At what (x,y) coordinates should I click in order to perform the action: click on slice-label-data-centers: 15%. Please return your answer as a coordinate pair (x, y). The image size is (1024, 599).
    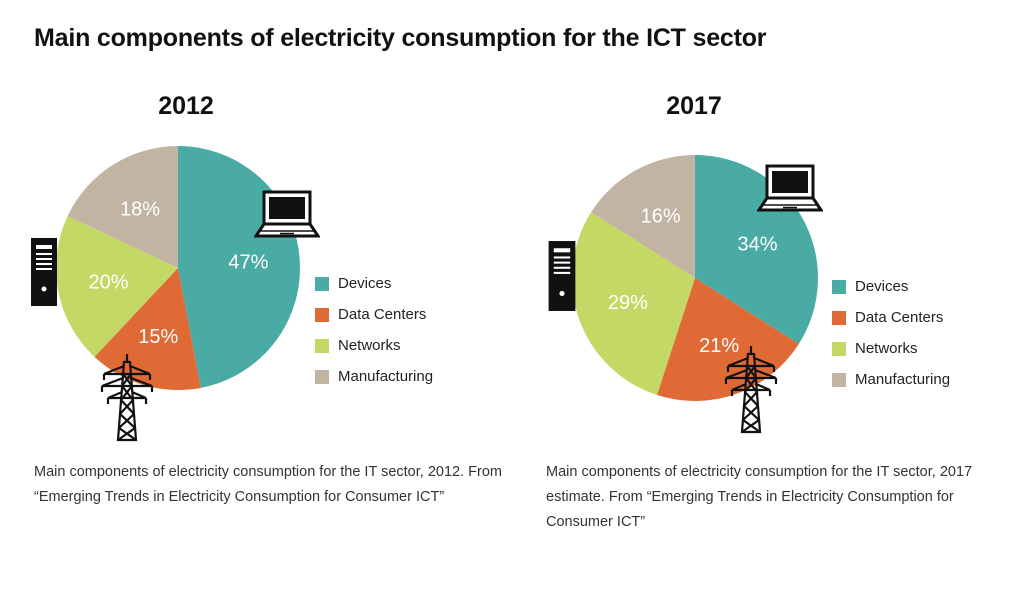
    Looking at the image, I should click on (158, 337).